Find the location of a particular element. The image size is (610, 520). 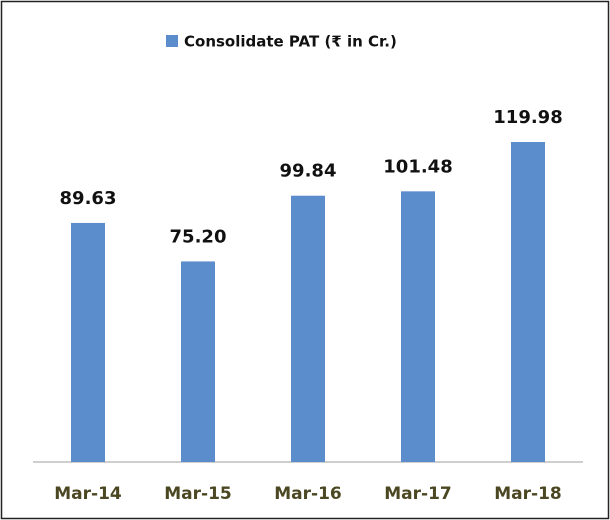

x-tick-label: Mar-15 is located at coordinates (198, 494).